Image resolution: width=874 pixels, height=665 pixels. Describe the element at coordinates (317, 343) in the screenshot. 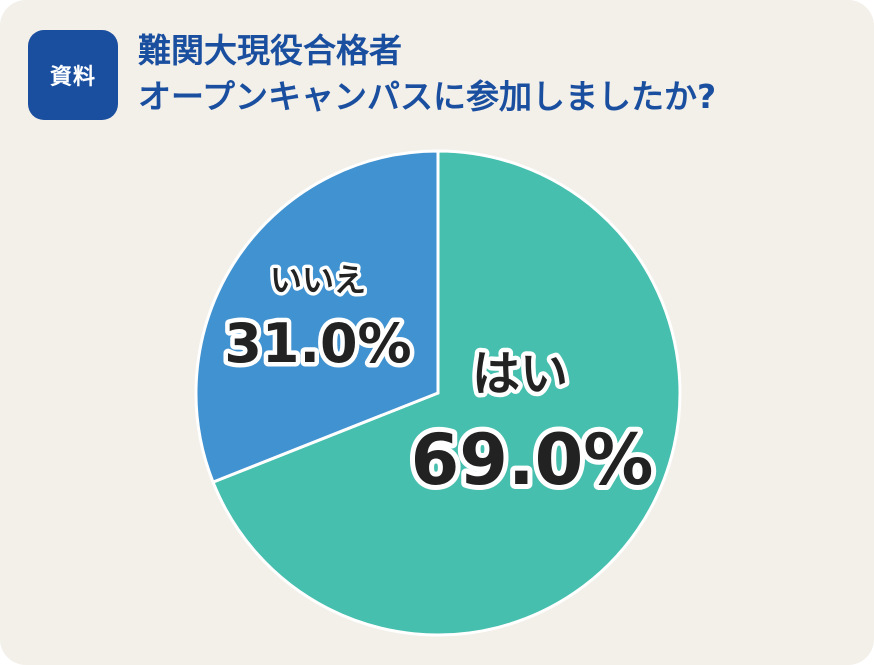

I see `slice-value-no: 31.0%` at that location.